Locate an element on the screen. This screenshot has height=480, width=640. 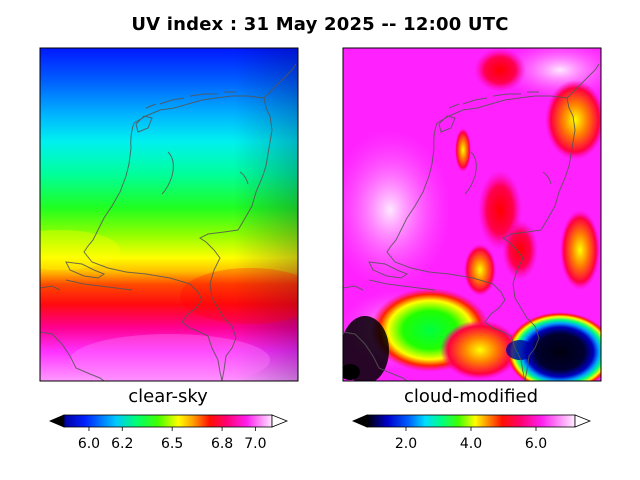
cloud-modified-colorbar: 2.0 4.0 6.0 is located at coordinates (471, 433).